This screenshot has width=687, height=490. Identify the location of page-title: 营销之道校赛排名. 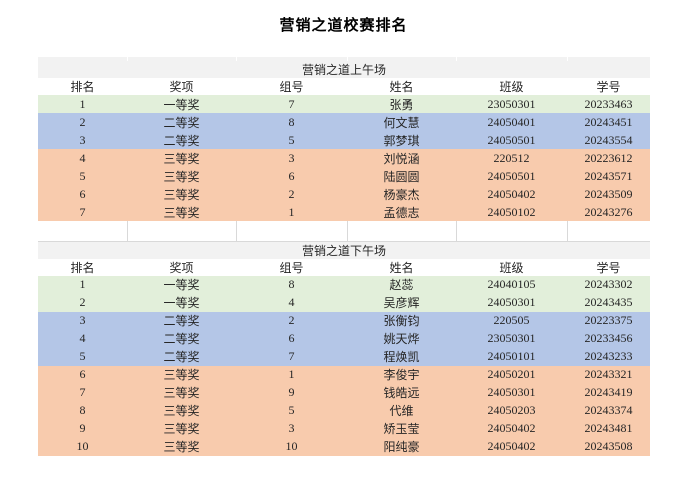
(343, 25).